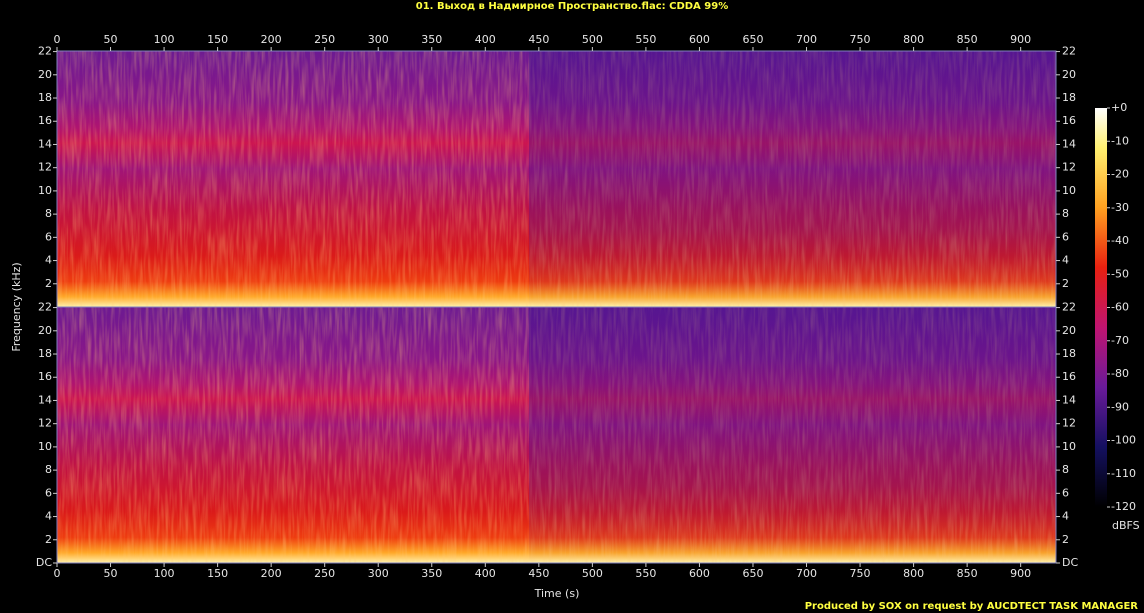 This screenshot has height=613, width=1144. I want to click on y-axis-label: Frequency (kHz), so click(16, 306).